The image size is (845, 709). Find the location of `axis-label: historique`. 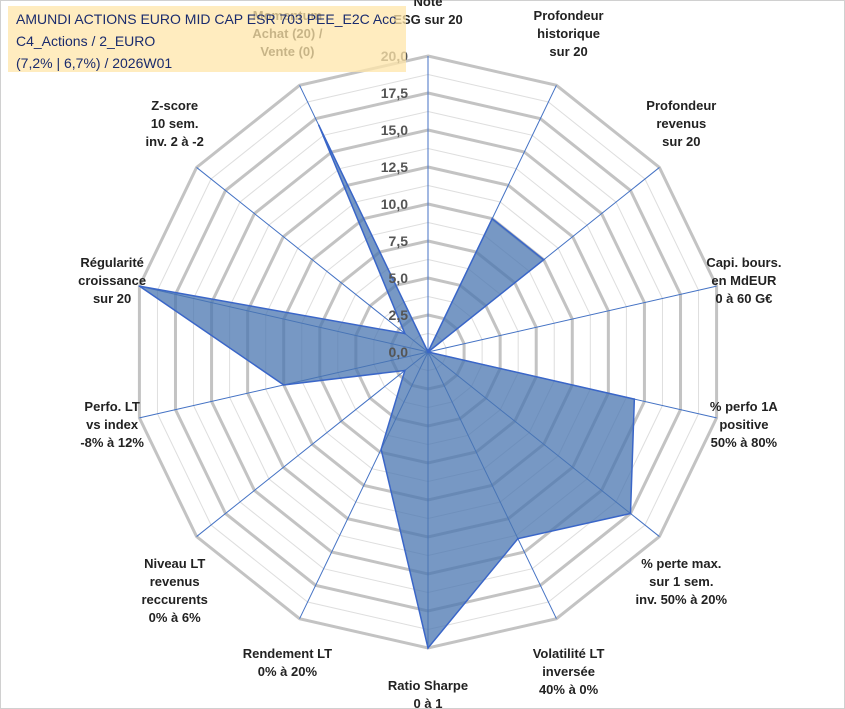

axis-label: historique is located at coordinates (568, 33).